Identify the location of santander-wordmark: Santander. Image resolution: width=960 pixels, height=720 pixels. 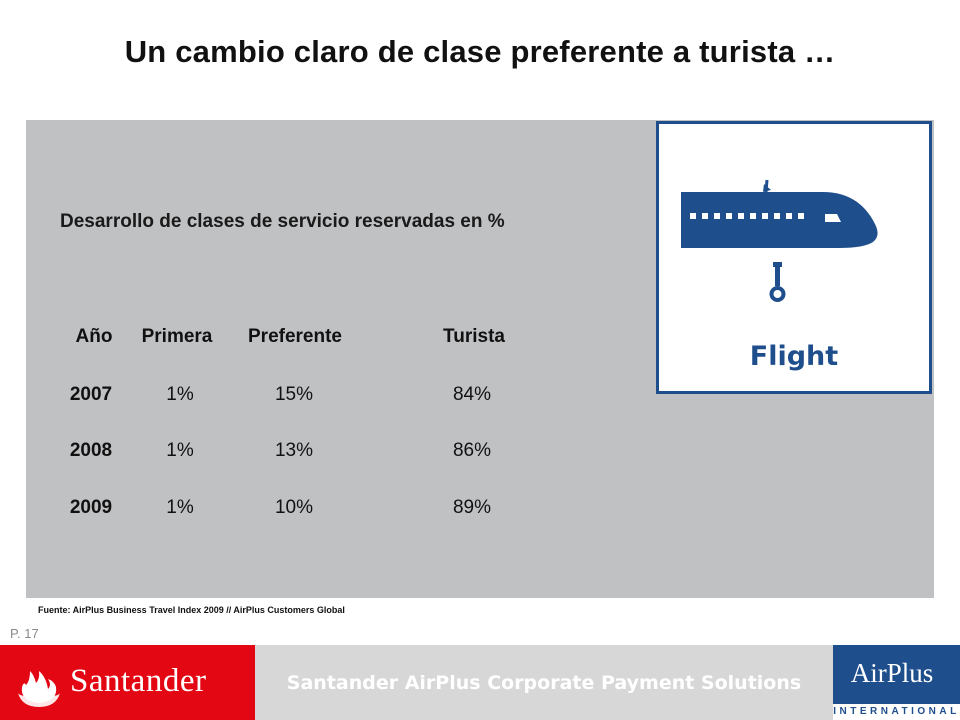
(138, 681).